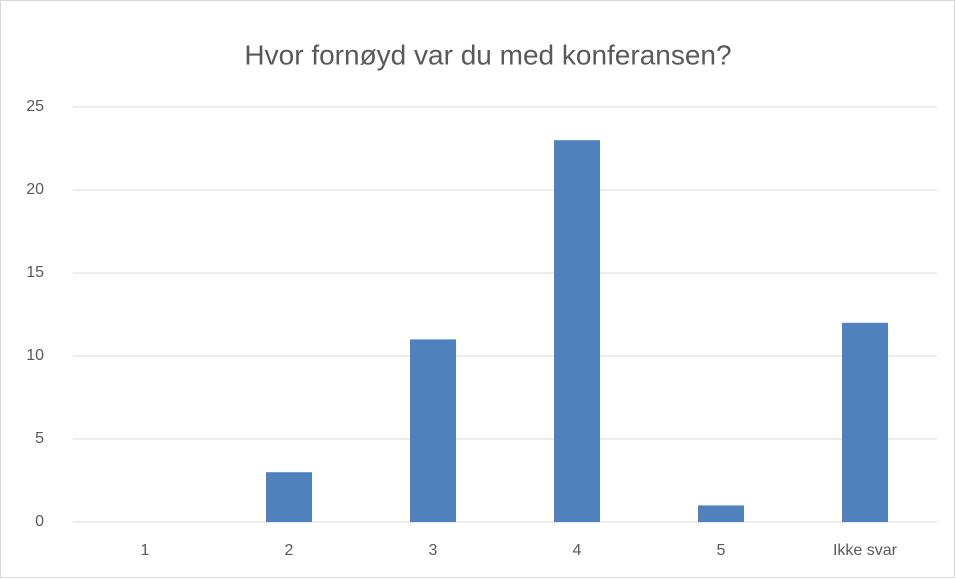  I want to click on chart-title: Hvor fornøyd var du med konferansen?, so click(487, 54).